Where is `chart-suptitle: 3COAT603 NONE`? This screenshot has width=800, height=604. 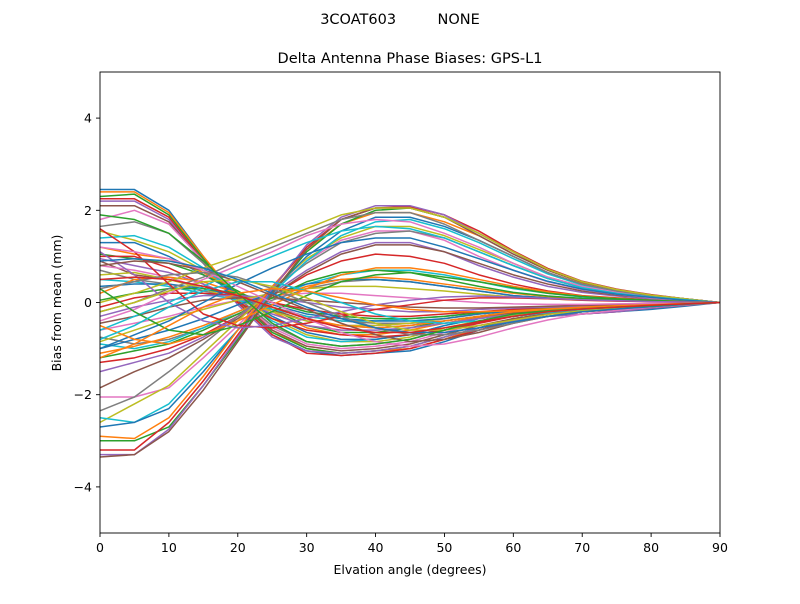
chart-suptitle: 3COAT603 NONE is located at coordinates (400, 20).